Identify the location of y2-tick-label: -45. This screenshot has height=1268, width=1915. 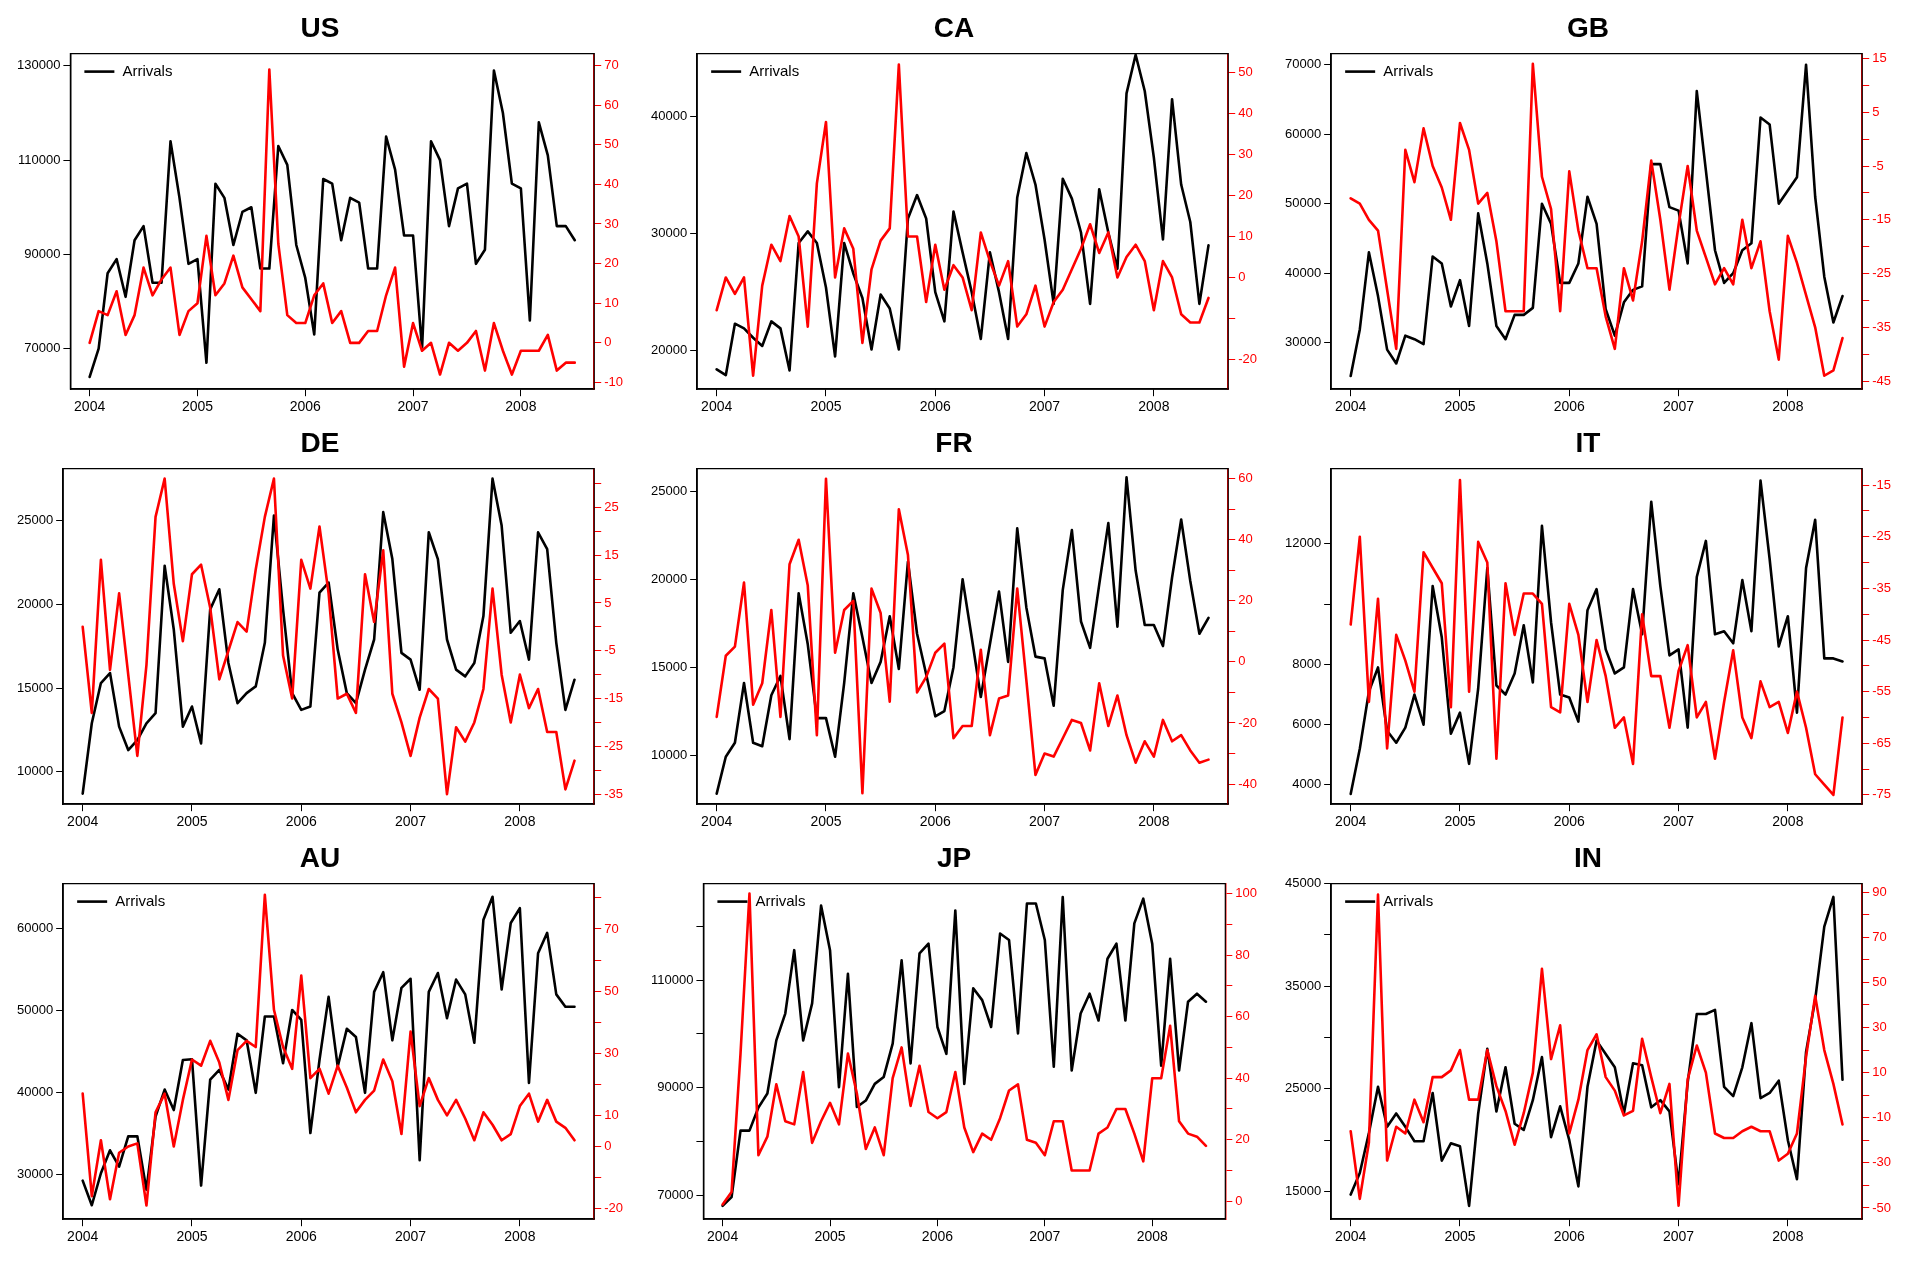
(1882, 639).